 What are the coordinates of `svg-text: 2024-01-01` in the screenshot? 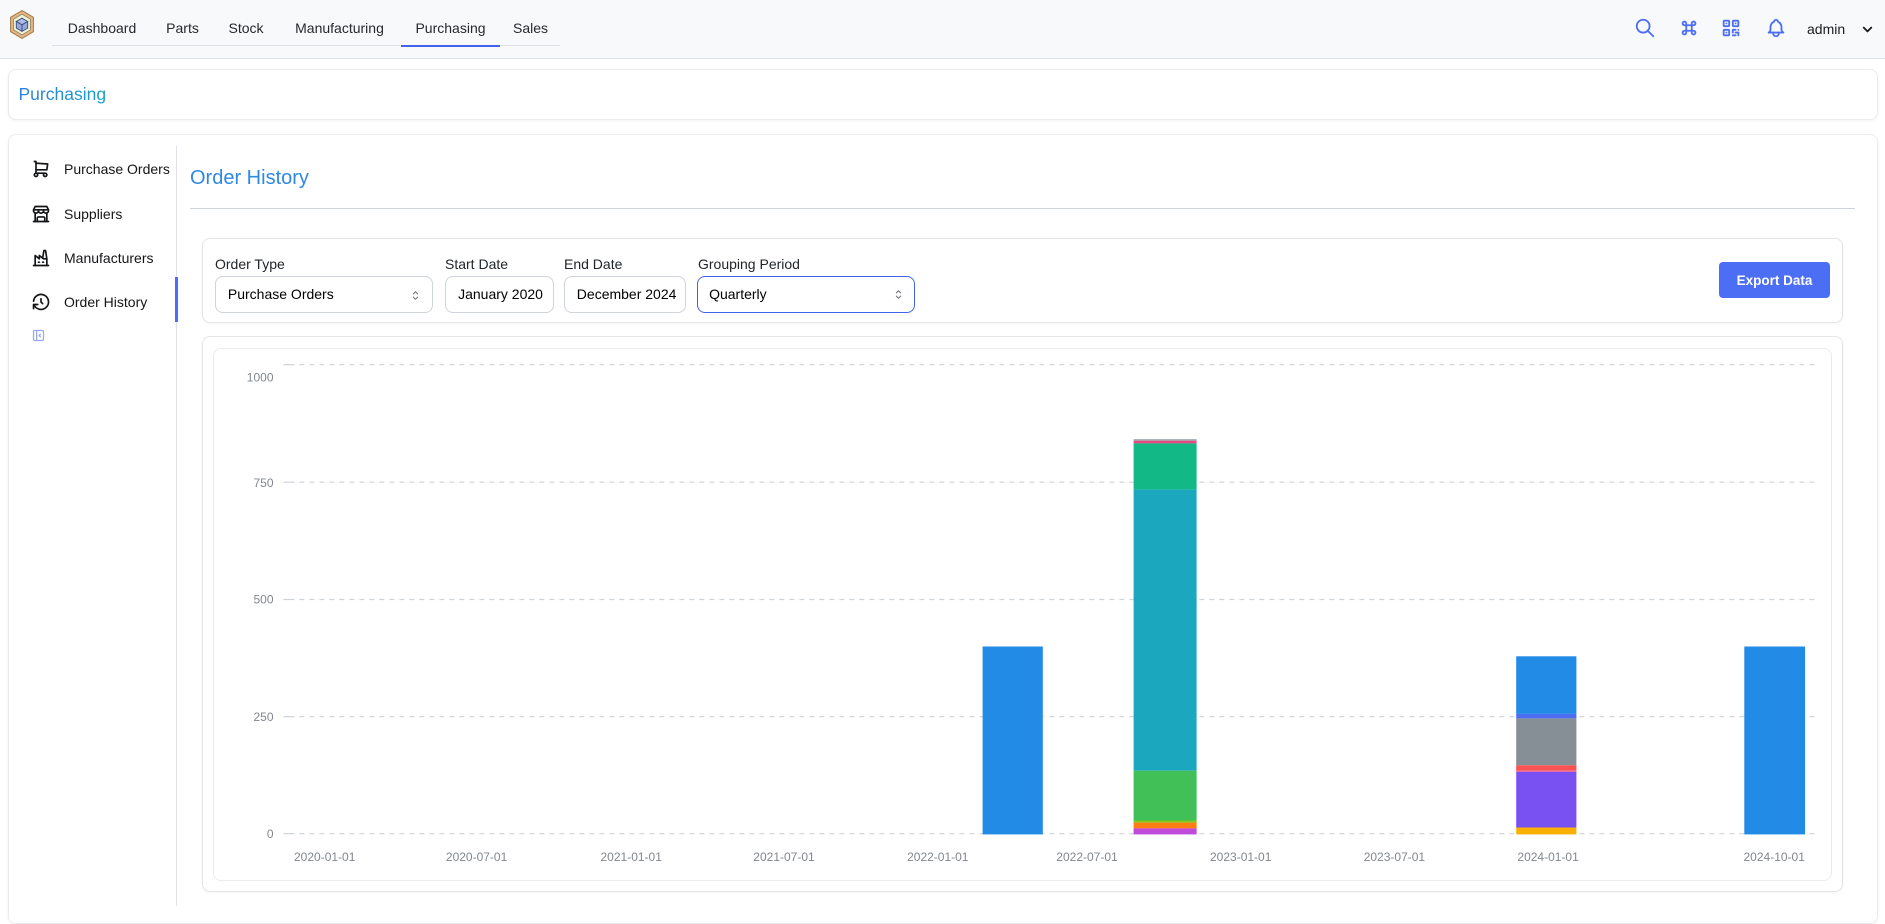 It's located at (1549, 857).